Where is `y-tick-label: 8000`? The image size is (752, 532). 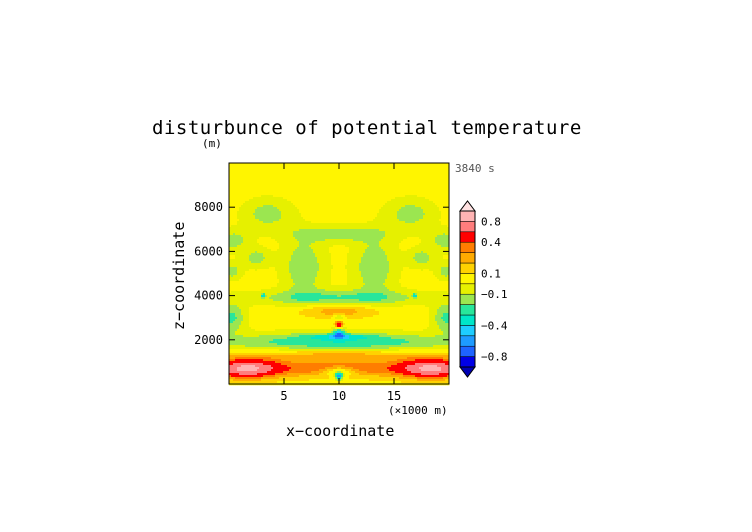 y-tick-label: 8000 is located at coordinates (208, 207).